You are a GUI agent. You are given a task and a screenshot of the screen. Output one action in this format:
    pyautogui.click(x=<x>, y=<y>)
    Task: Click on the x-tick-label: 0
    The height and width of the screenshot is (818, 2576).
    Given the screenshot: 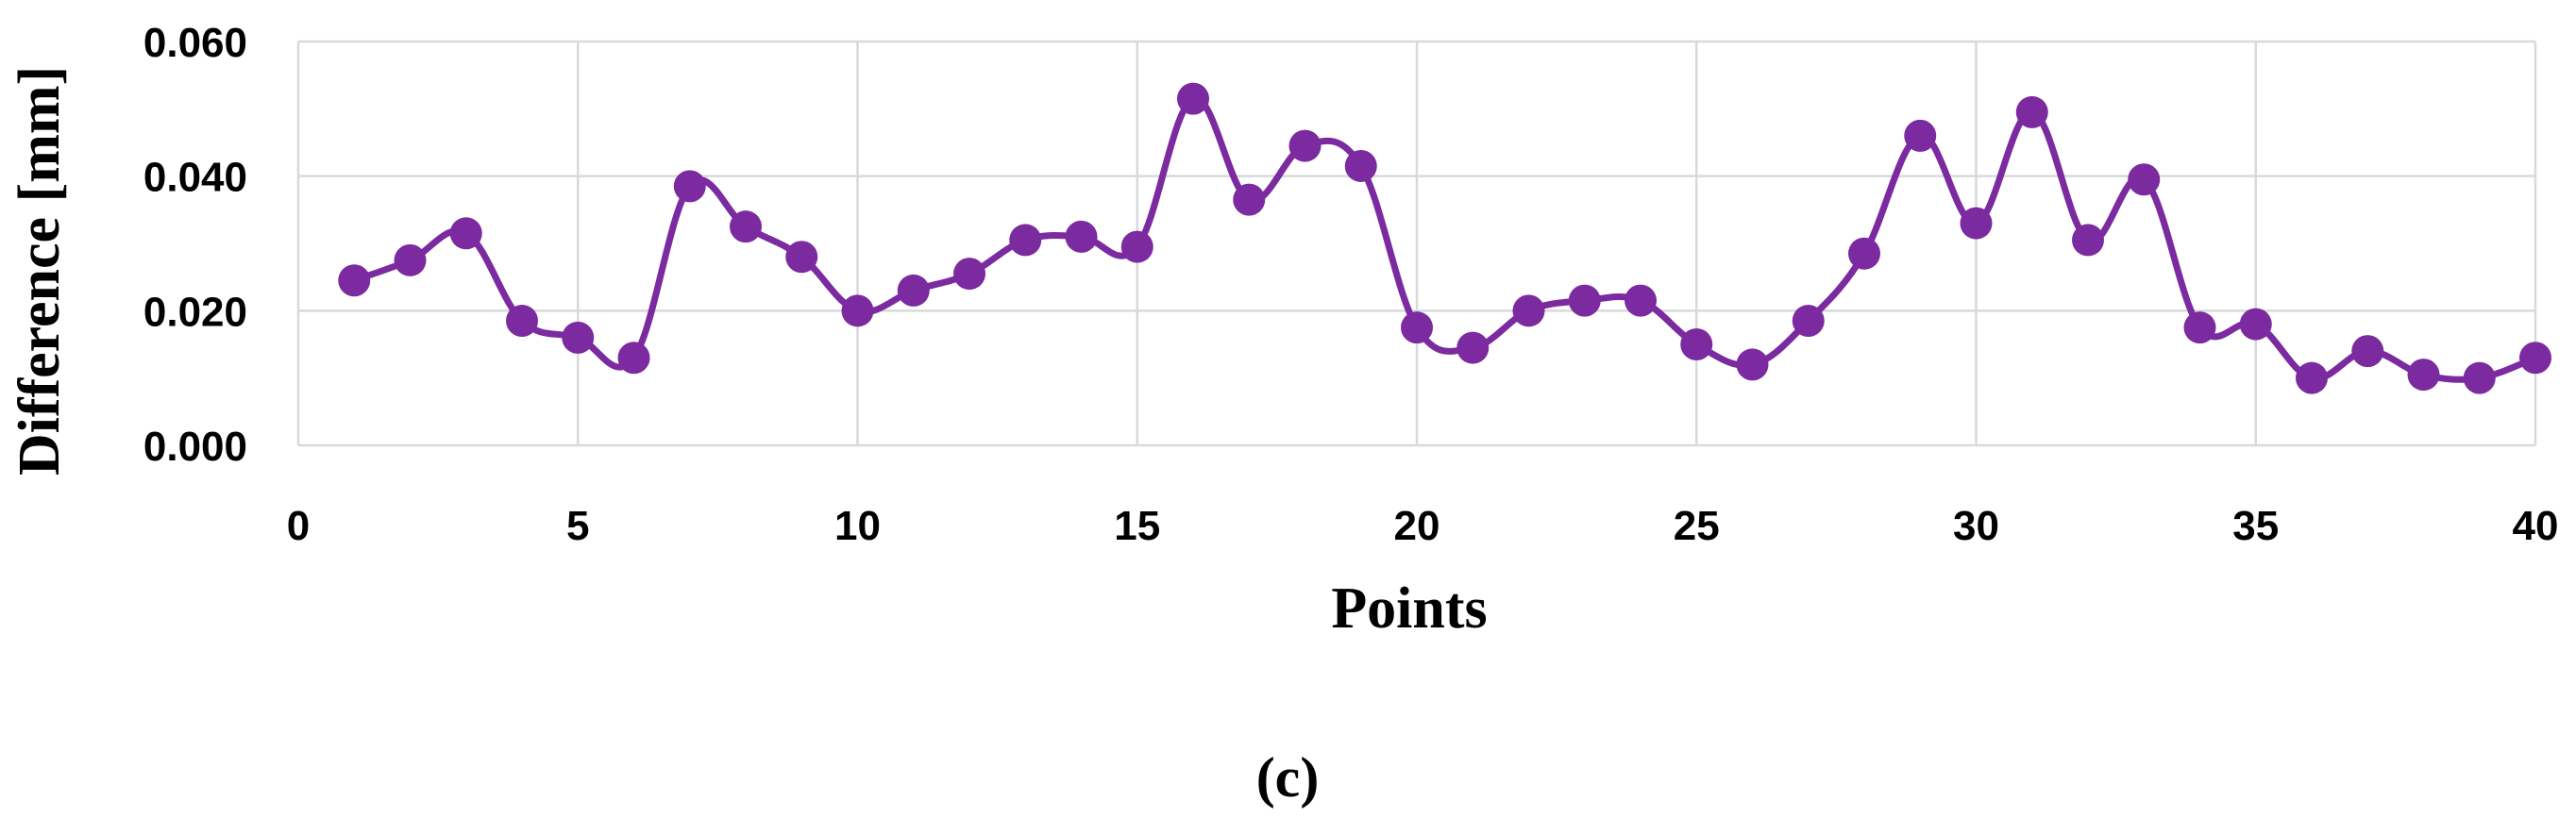 What is the action you would take?
    pyautogui.click(x=299, y=526)
    